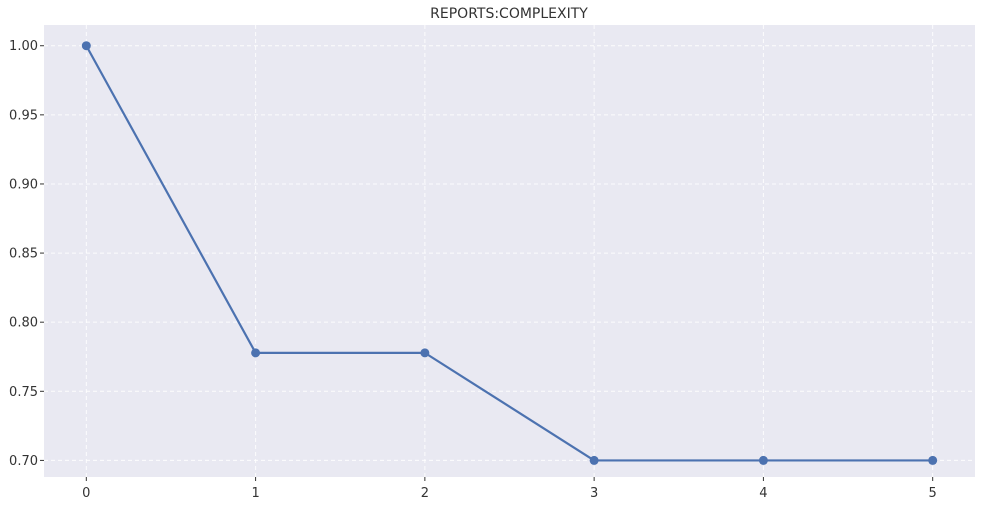  What do you see at coordinates (509, 14) in the screenshot?
I see `chart-title: REPORTS:COMPLEXITY` at bounding box center [509, 14].